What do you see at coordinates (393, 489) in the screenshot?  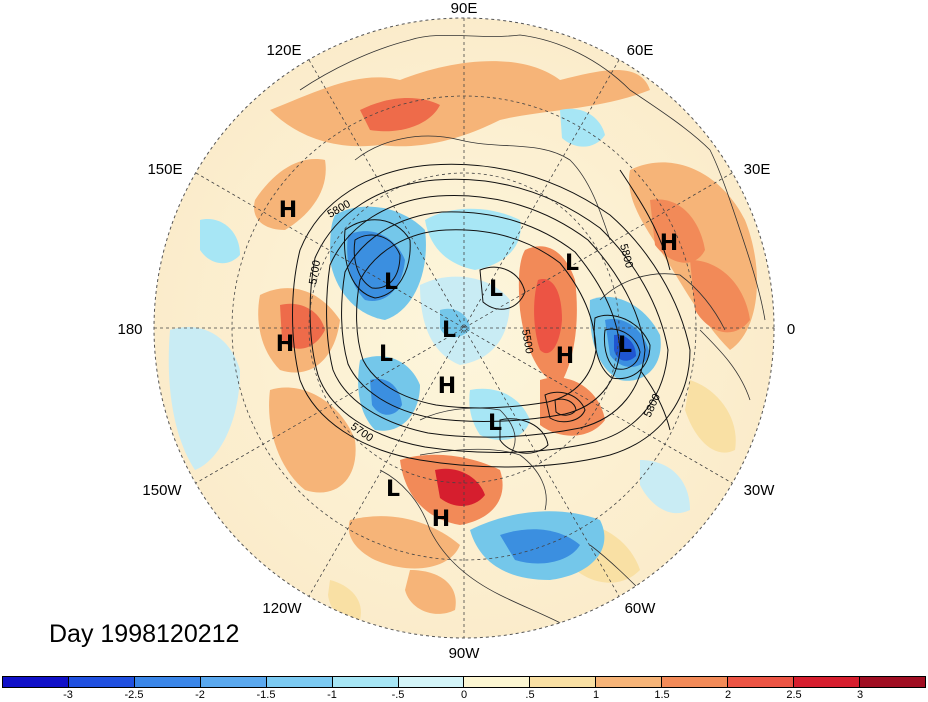 I see `low-center-pacific-northwest: L` at bounding box center [393, 489].